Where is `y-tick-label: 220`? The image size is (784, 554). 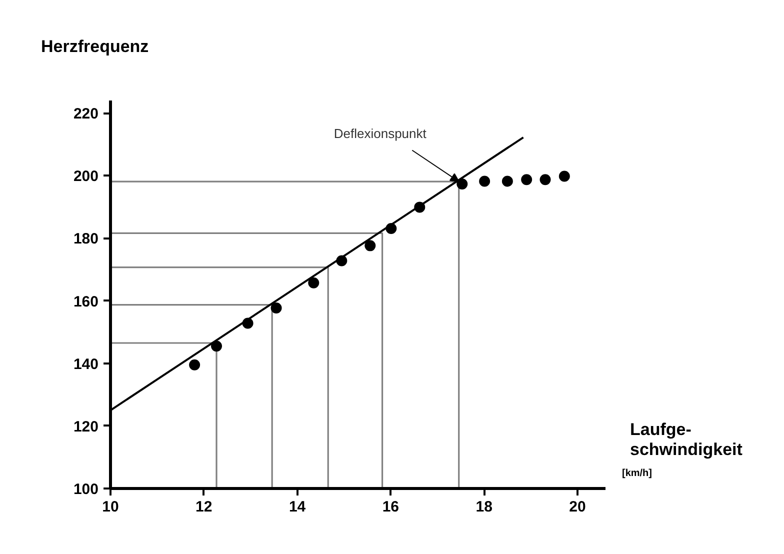
y-tick-label: 220 is located at coordinates (86, 114).